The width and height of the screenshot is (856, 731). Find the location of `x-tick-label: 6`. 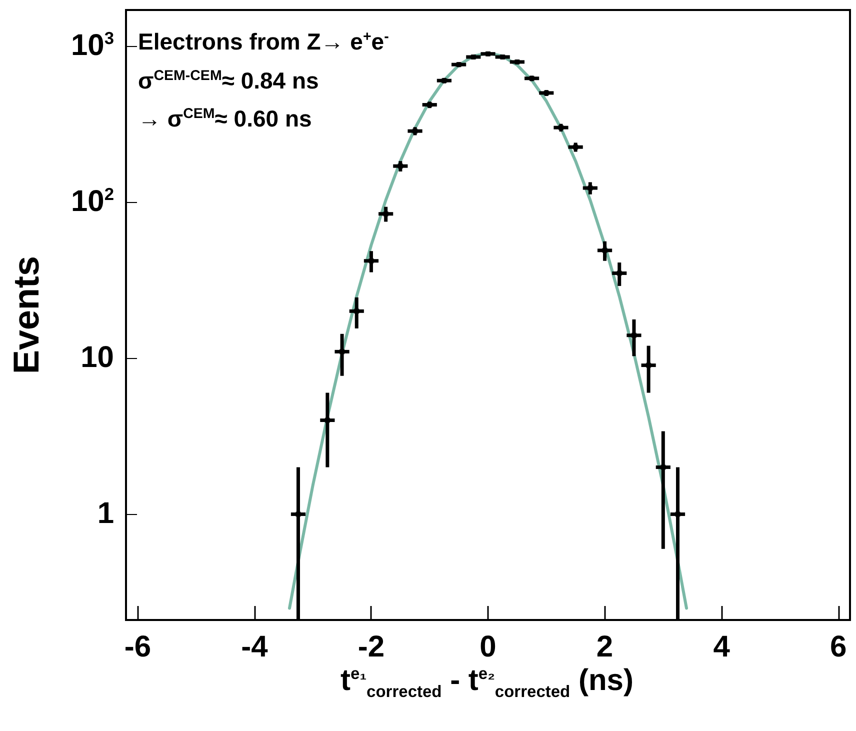

x-tick-label: 6 is located at coordinates (838, 647).